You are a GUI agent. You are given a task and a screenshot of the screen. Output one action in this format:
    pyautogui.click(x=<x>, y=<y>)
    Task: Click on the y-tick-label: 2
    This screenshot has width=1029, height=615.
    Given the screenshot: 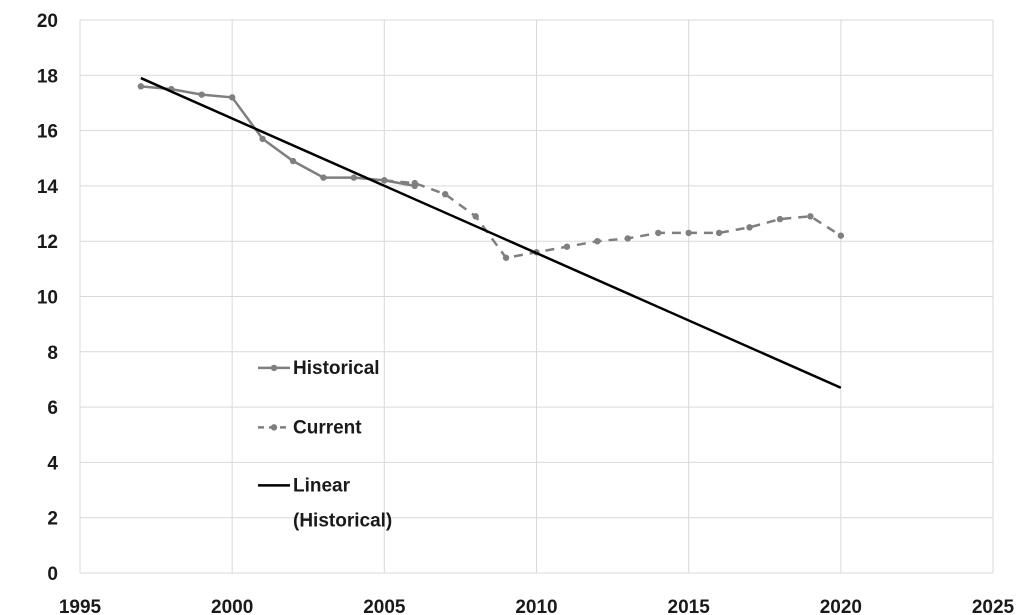 What is the action you would take?
    pyautogui.click(x=52, y=519)
    